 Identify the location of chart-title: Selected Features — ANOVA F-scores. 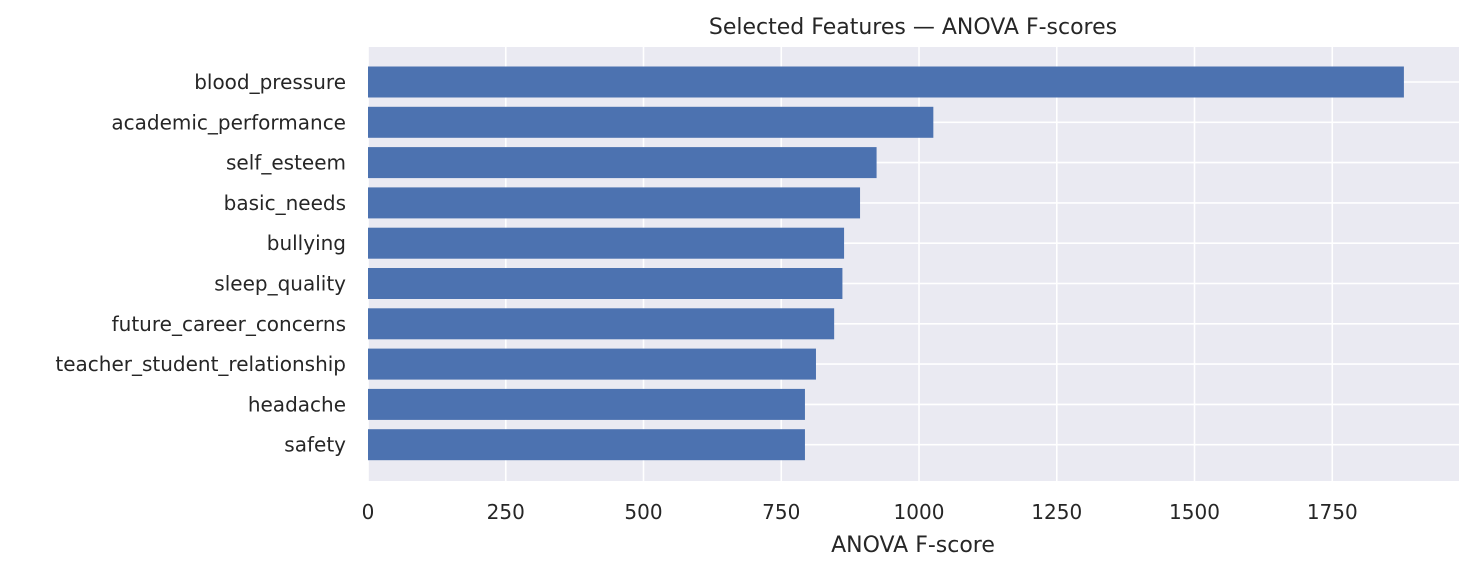
(913, 27).